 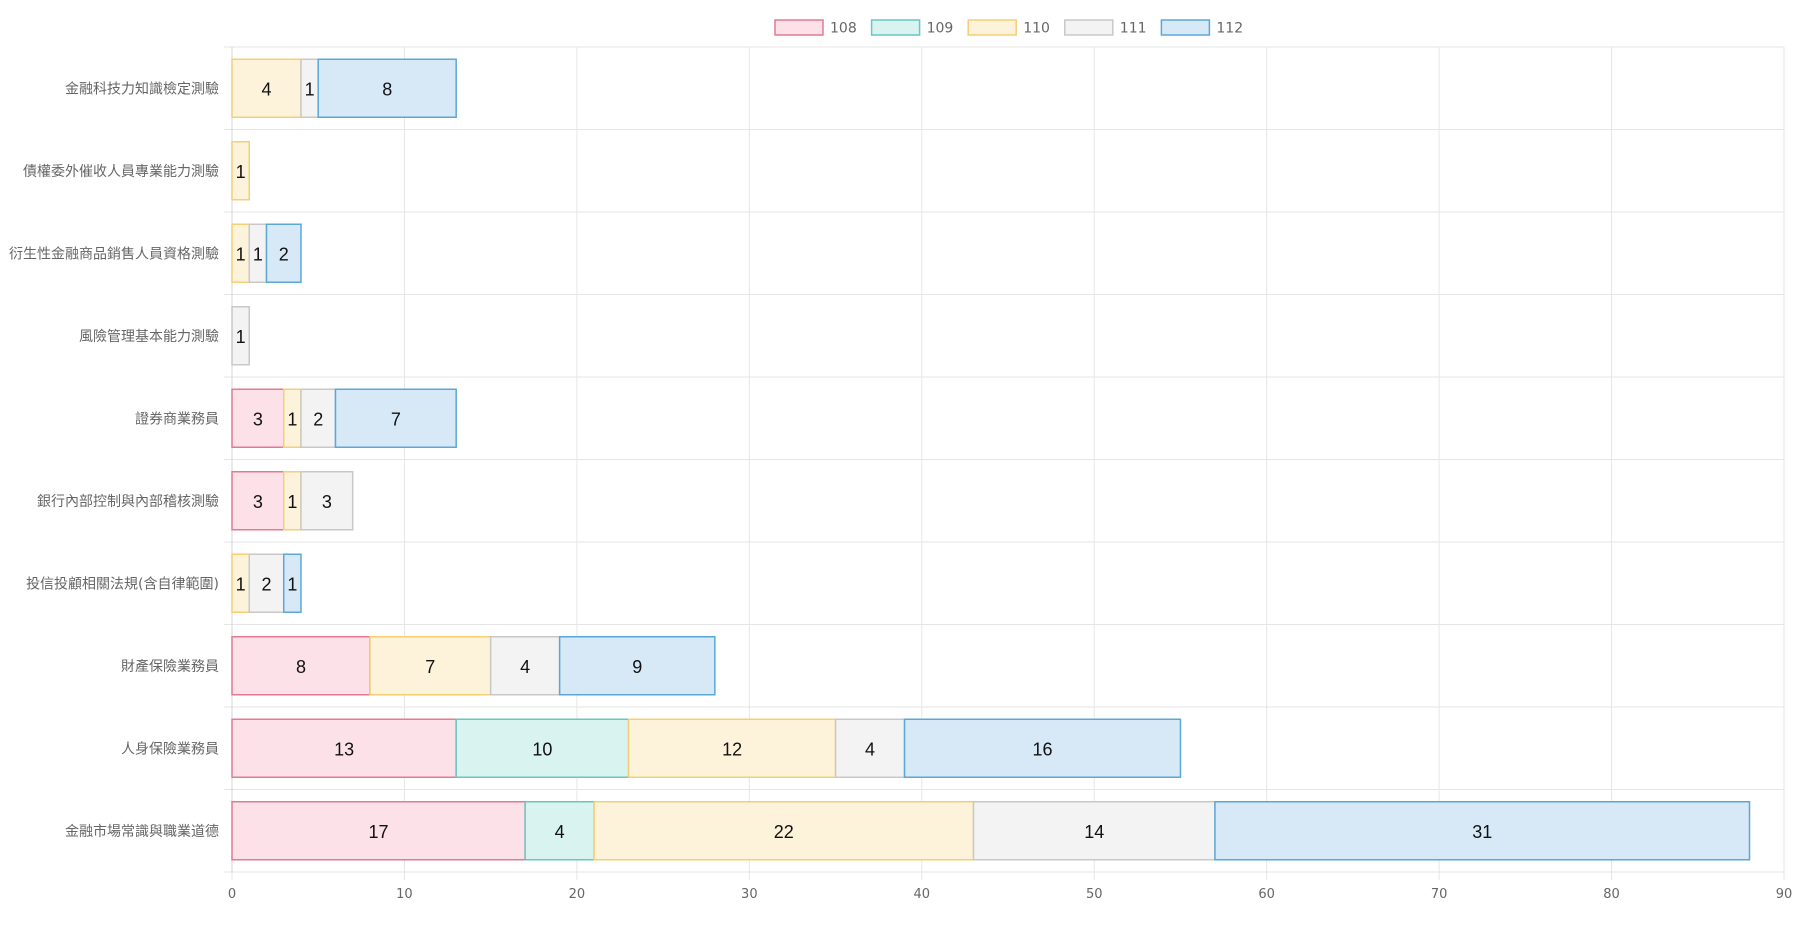 I want to click on bar-value-label: 13, so click(x=344, y=749).